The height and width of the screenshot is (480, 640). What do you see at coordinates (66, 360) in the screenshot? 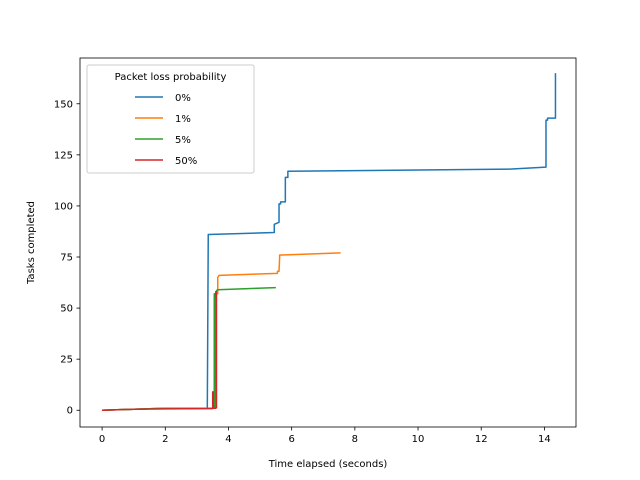
I see `y-tick-label: 25` at bounding box center [66, 360].